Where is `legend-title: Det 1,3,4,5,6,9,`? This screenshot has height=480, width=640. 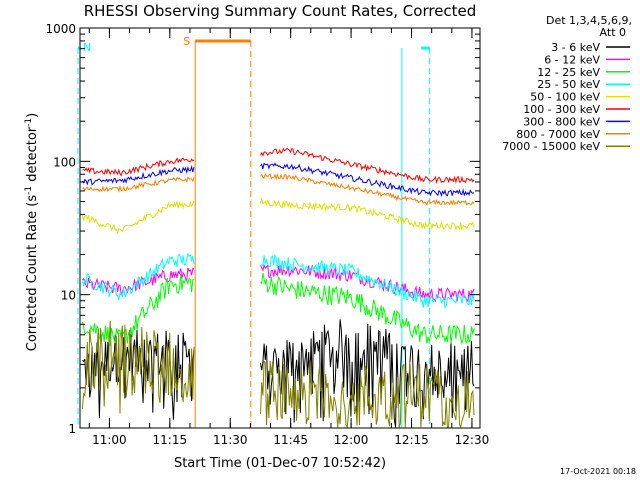
legend-title: Det 1,3,4,5,6,9, is located at coordinates (589, 20).